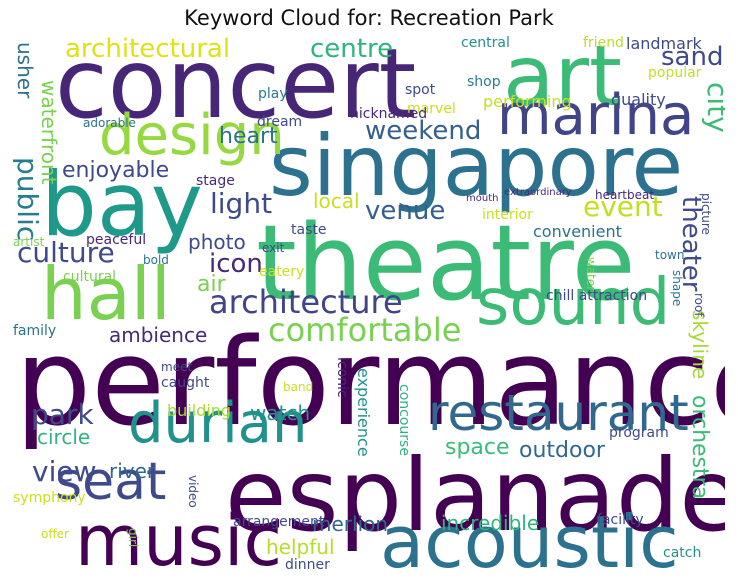 This screenshot has width=738, height=583. I want to click on cloud-word: heart, so click(248, 136).